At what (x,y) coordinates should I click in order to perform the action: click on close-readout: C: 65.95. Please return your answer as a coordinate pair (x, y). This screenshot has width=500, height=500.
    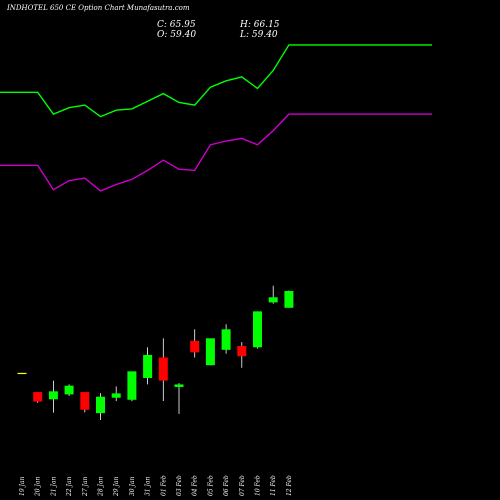
    Looking at the image, I should click on (176, 25).